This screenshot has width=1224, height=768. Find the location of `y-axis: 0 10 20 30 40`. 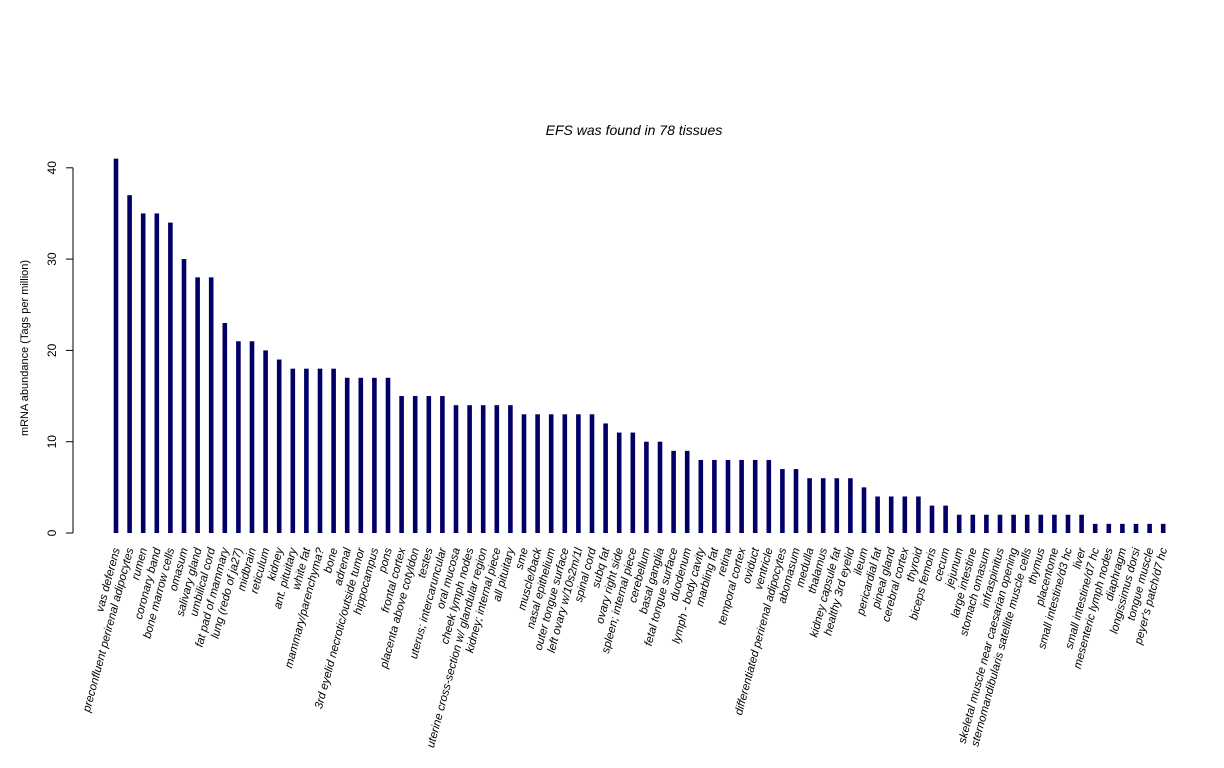

y-axis: 0 10 20 30 40 is located at coordinates (59, 348).